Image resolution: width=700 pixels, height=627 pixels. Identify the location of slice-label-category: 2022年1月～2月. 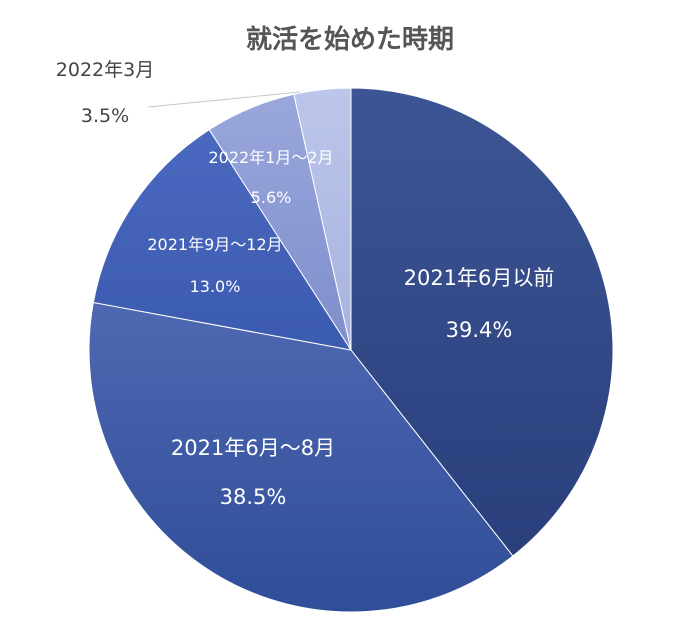
(270, 157).